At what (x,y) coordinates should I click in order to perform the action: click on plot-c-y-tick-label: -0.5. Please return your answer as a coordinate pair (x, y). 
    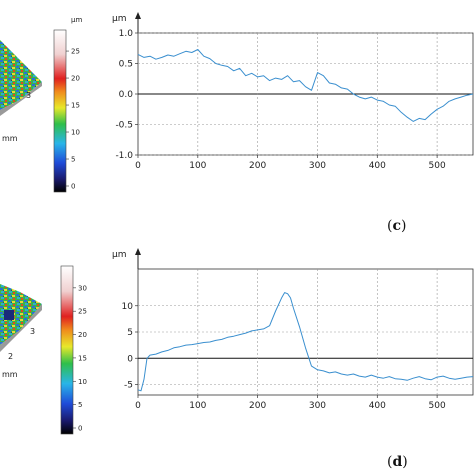
    Looking at the image, I should click on (124, 126).